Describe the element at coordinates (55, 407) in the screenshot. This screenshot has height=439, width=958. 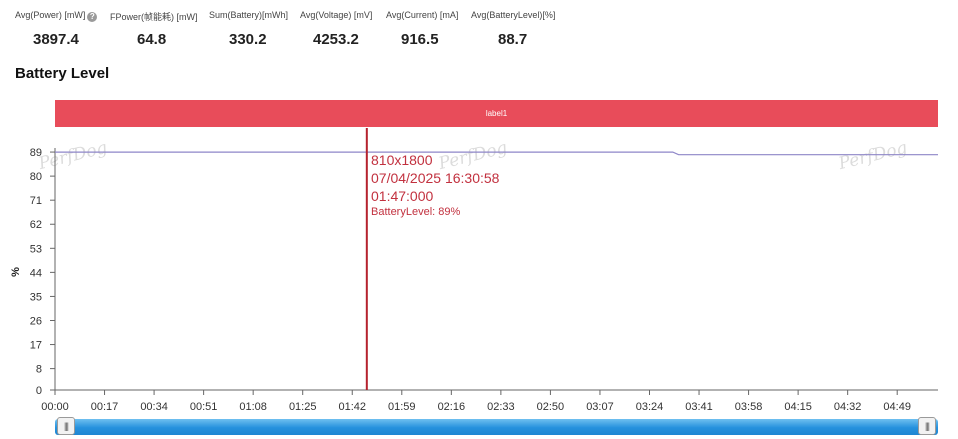
I see `x-tick-label: 00:00` at that location.